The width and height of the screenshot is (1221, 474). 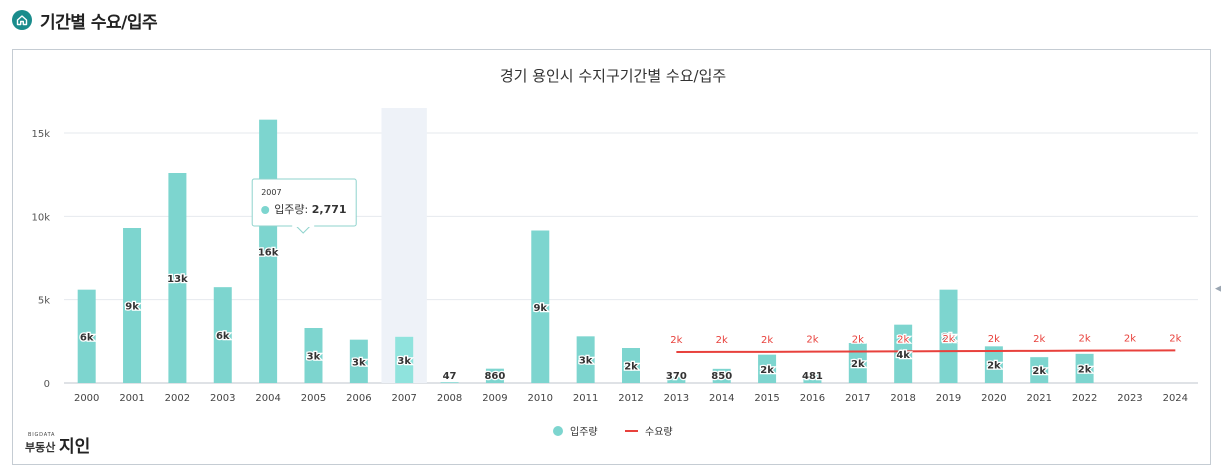 What do you see at coordinates (926, 351) in the screenshot?
I see `line-series` at bounding box center [926, 351].